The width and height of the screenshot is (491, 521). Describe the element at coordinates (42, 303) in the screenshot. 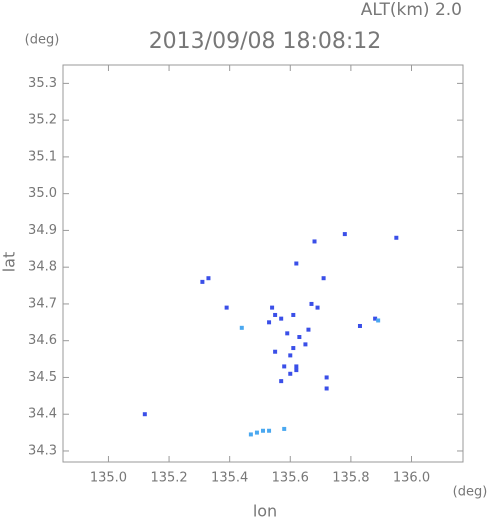

I see `y-tick-label: 34.7` at that location.